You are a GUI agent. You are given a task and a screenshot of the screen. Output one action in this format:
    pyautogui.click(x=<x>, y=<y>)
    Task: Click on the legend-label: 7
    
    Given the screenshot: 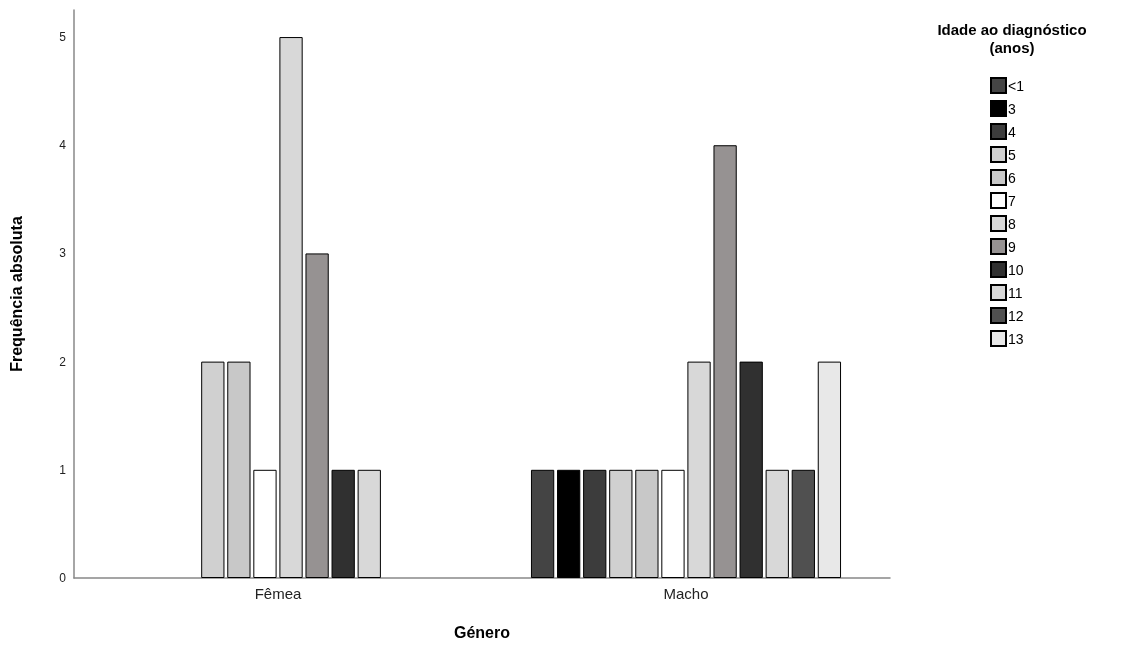 What is the action you would take?
    pyautogui.click(x=1012, y=200)
    